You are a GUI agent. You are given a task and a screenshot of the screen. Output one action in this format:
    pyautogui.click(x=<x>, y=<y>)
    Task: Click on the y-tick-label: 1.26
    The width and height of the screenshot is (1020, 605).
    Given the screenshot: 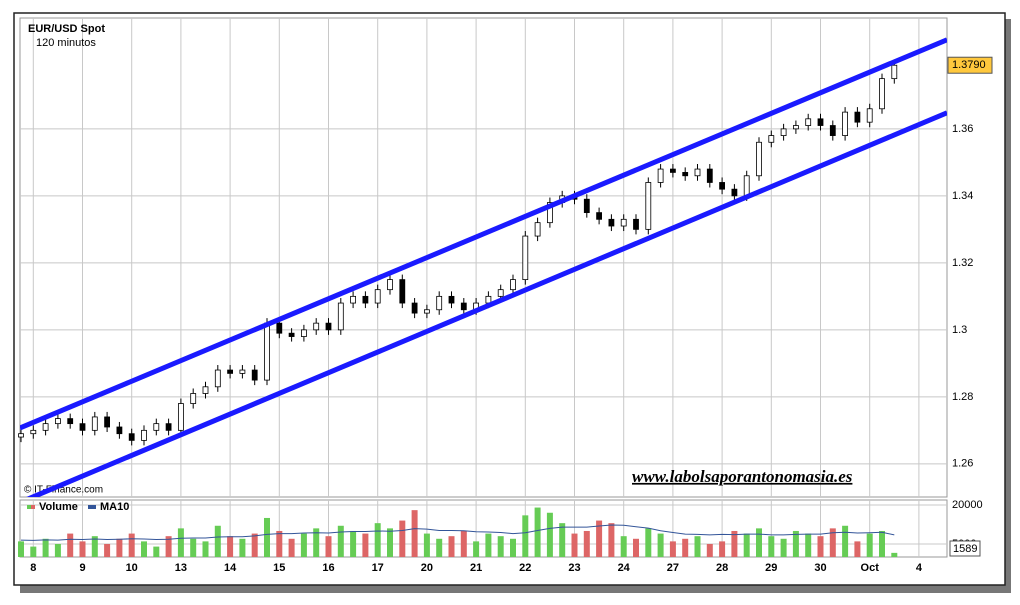 What is the action you would take?
    pyautogui.click(x=962, y=464)
    